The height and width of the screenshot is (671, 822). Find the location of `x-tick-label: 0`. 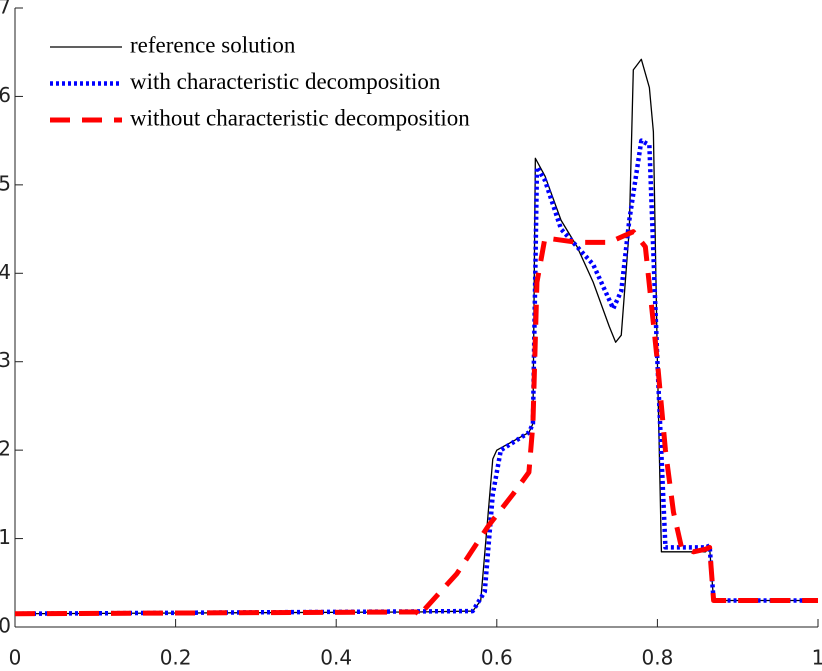

x-tick-label: 0 is located at coordinates (15, 658).